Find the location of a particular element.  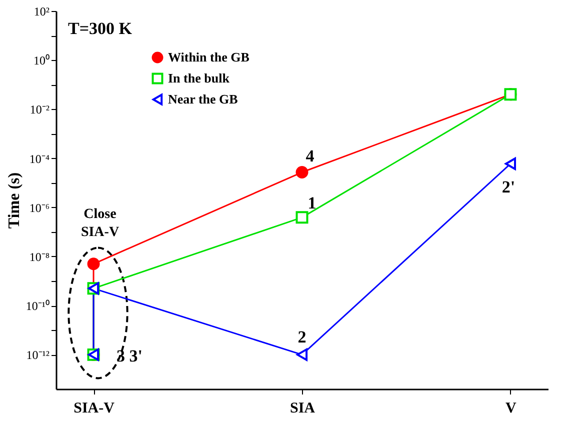

annotation: 2 is located at coordinates (302, 337).